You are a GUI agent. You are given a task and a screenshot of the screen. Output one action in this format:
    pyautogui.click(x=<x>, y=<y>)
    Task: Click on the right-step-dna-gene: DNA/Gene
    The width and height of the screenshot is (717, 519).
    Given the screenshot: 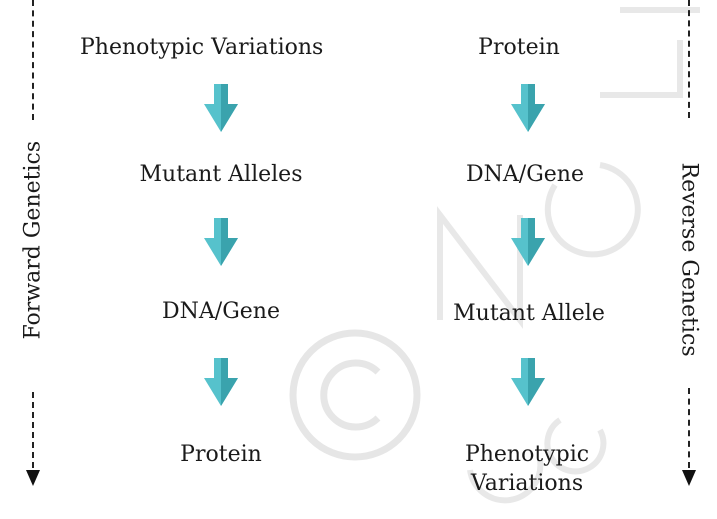 What is the action you would take?
    pyautogui.click(x=525, y=174)
    